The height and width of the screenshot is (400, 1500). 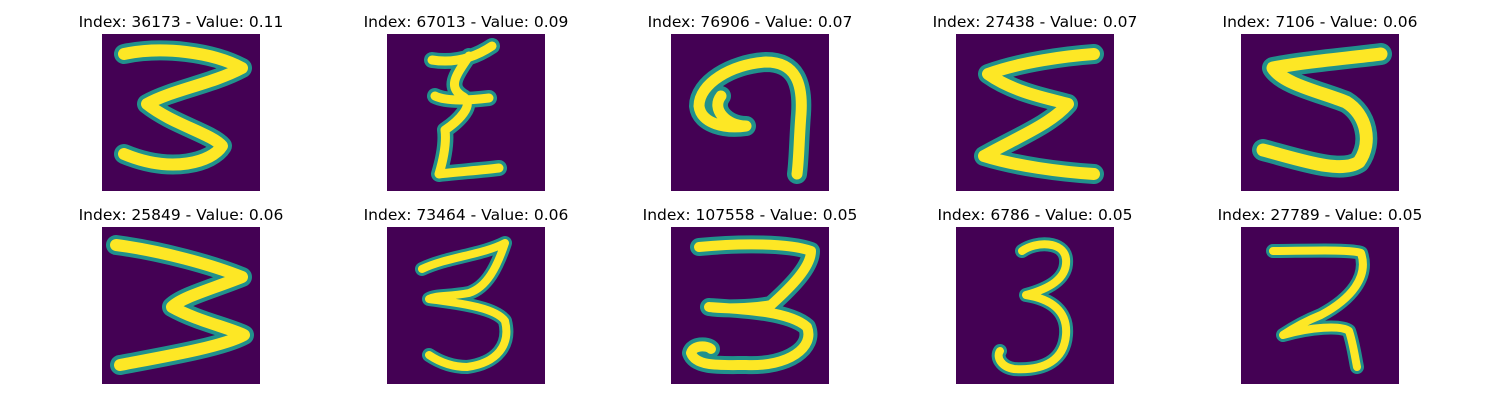 I want to click on panel-7: Index: 73464 - Value: 0.06, so click(x=466, y=296).